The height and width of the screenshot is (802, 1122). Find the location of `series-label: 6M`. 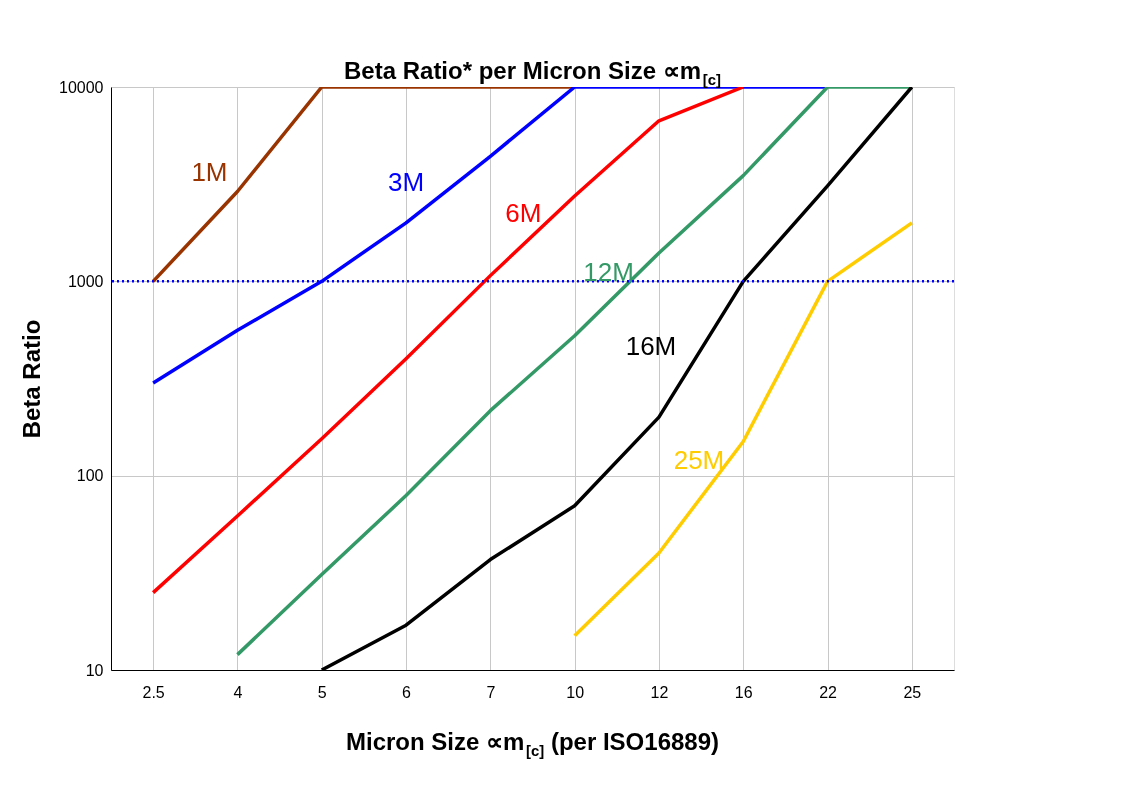

series-label: 6M is located at coordinates (523, 212).